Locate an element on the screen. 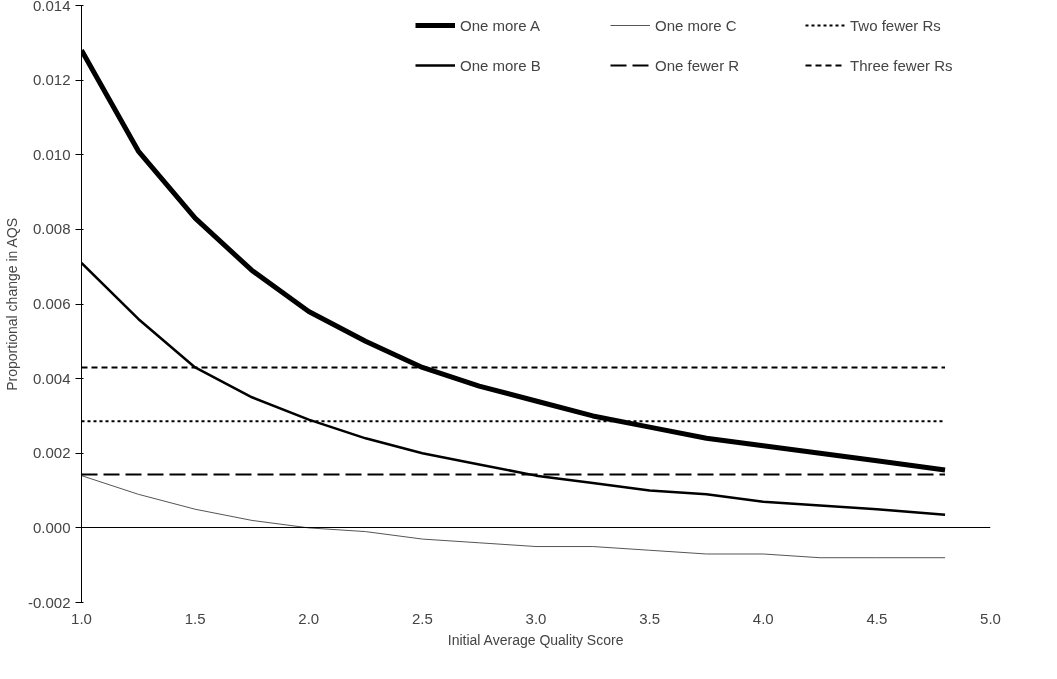  y-tick-label: -0.002 is located at coordinates (49, 602).